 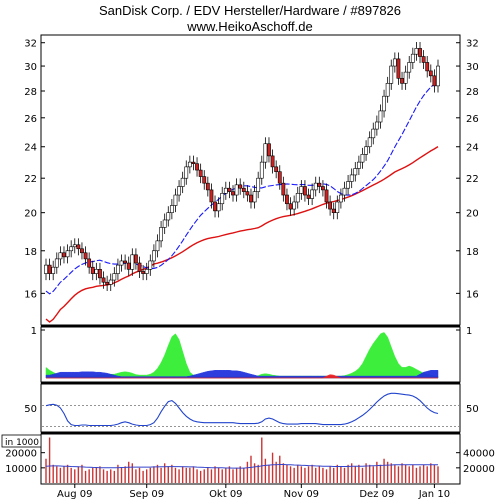 What do you see at coordinates (34, 331) in the screenshot?
I see `indicator-tick-label-left: 1` at bounding box center [34, 331].